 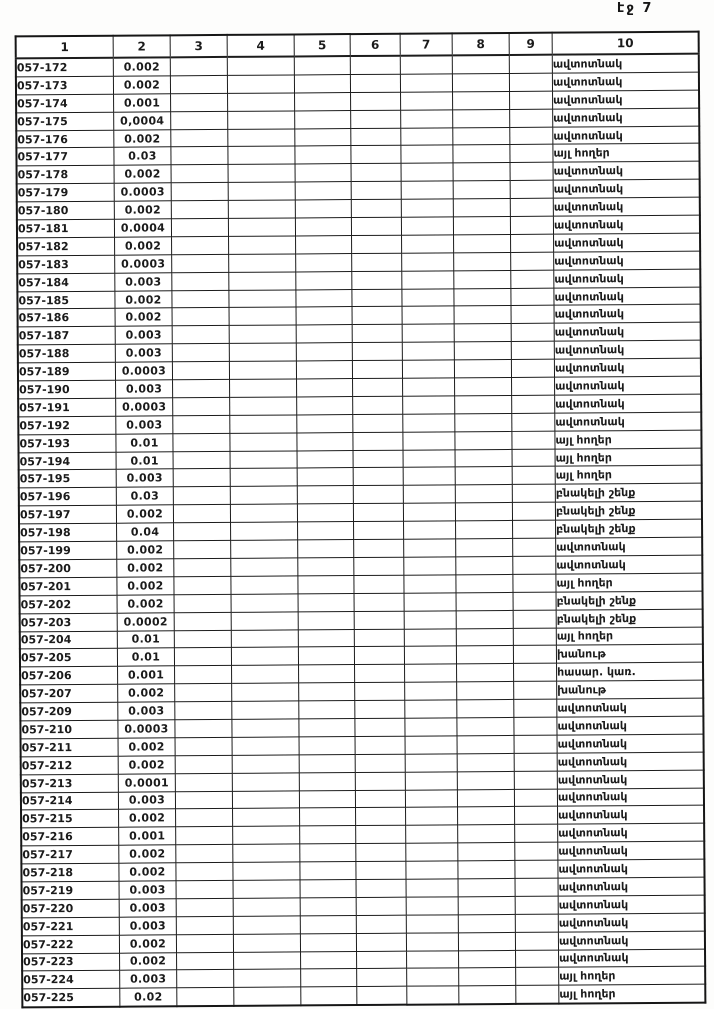 What do you see at coordinates (65, 121) in the screenshot?
I see `parcel-id-cell: 057-175` at bounding box center [65, 121].